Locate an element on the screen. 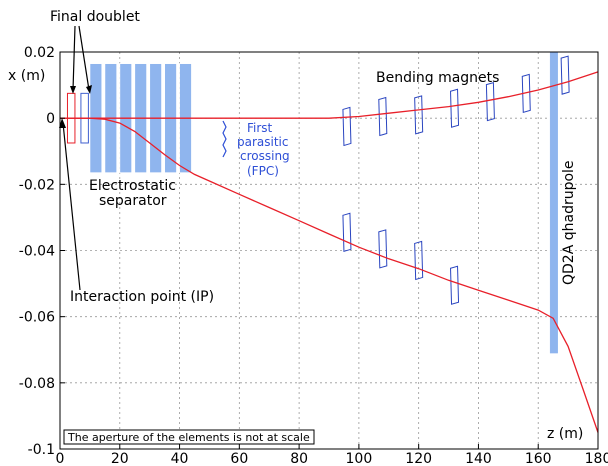 Image resolution: width=608 pixels, height=466 pixels. separator-label-line2: separator is located at coordinates (133, 201).